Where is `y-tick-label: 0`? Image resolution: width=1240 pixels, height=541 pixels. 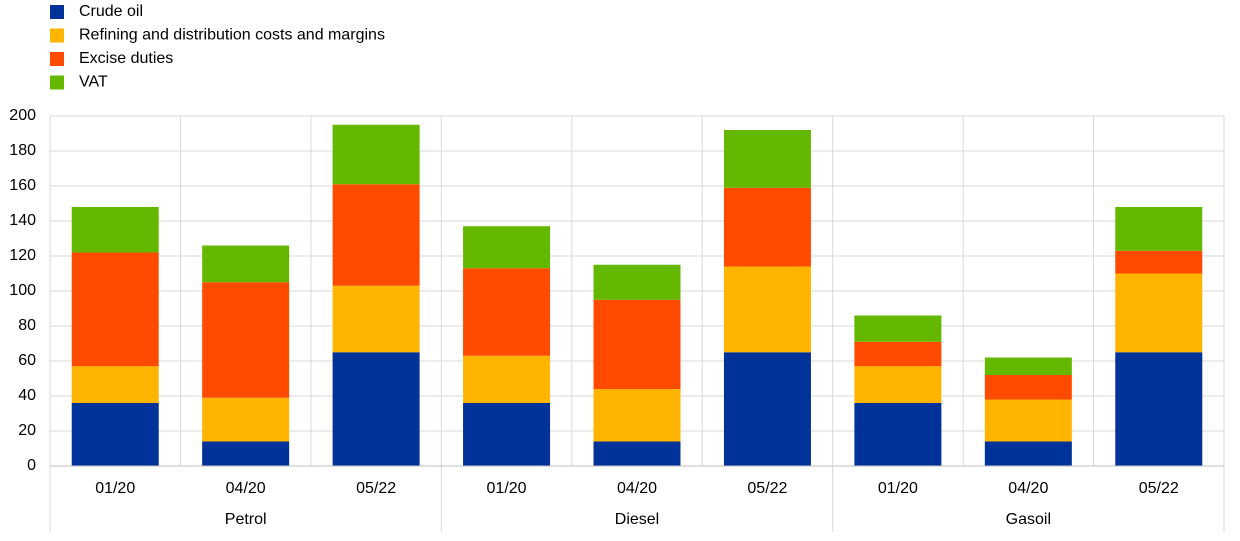 y-tick-label: 0 is located at coordinates (31, 465).